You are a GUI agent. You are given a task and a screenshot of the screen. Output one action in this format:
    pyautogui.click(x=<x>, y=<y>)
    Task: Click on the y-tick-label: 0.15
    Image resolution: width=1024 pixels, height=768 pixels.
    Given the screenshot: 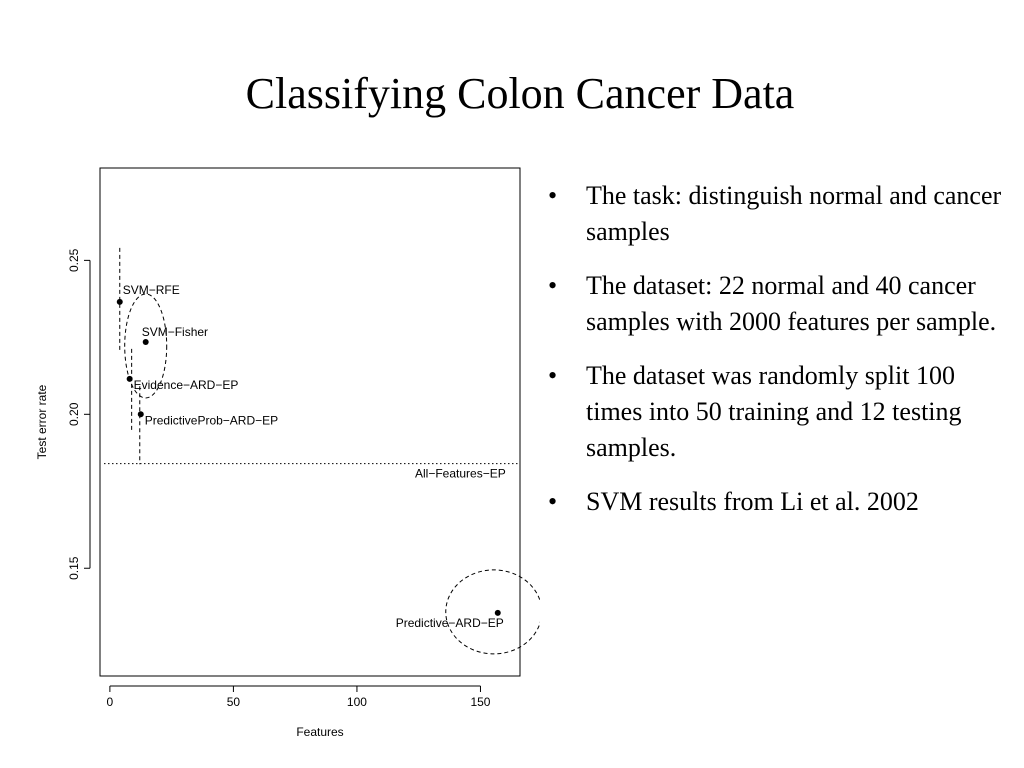 What is the action you would take?
    pyautogui.click(x=74, y=568)
    